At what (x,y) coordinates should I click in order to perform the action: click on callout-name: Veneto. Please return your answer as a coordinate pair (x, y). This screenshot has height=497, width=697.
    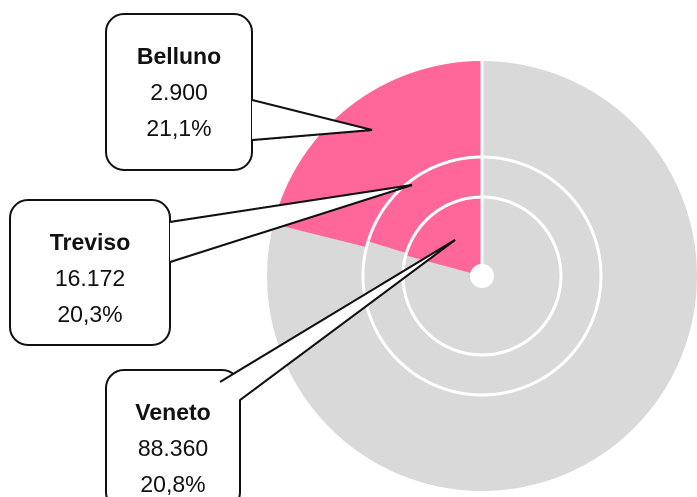
    Looking at the image, I should click on (172, 412).